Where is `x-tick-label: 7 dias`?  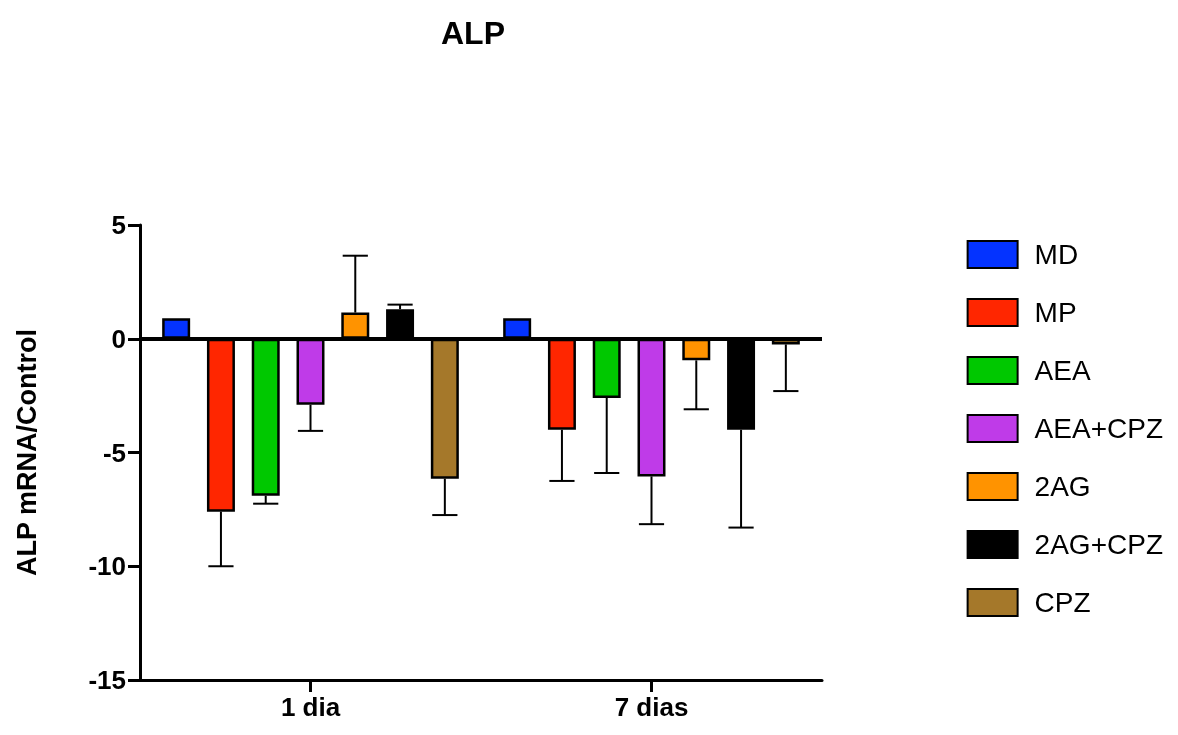 x-tick-label: 7 dias is located at coordinates (651, 707).